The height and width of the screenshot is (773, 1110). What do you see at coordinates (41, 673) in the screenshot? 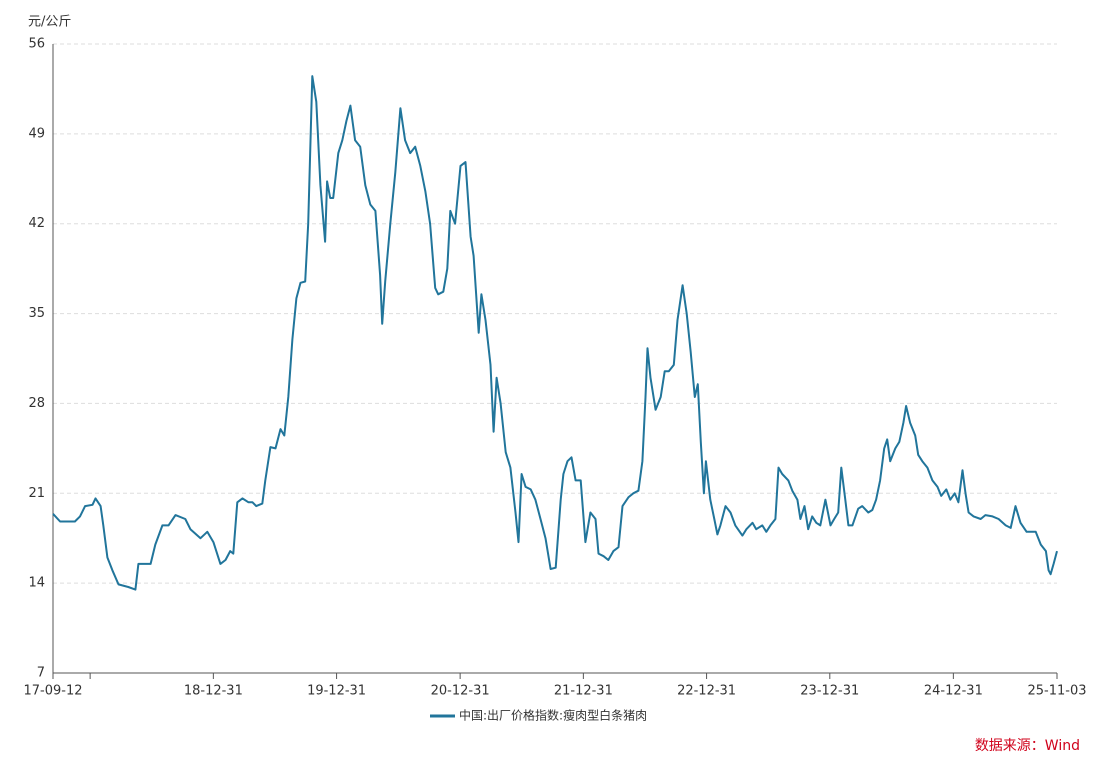
I see `y-tick-label: 7` at bounding box center [41, 673].